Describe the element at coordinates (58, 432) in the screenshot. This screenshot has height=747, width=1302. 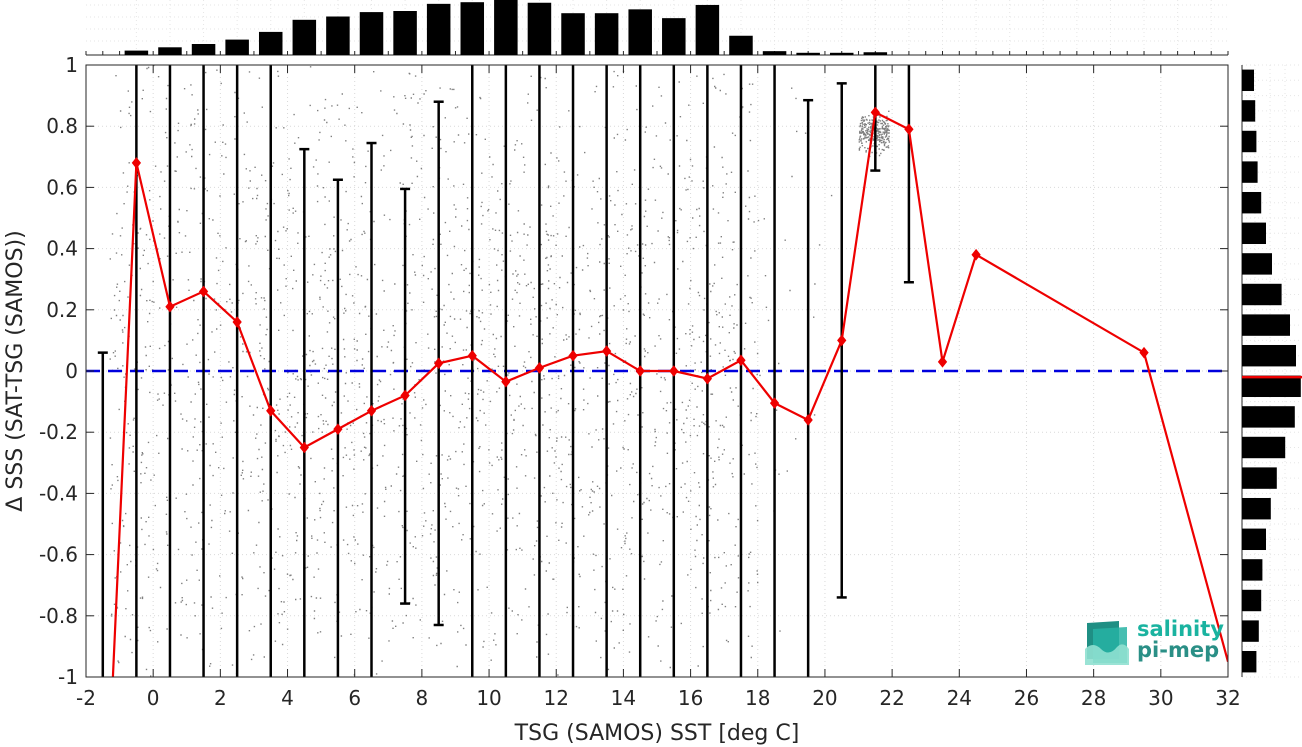
I see `y-tick-label: -0.2` at that location.